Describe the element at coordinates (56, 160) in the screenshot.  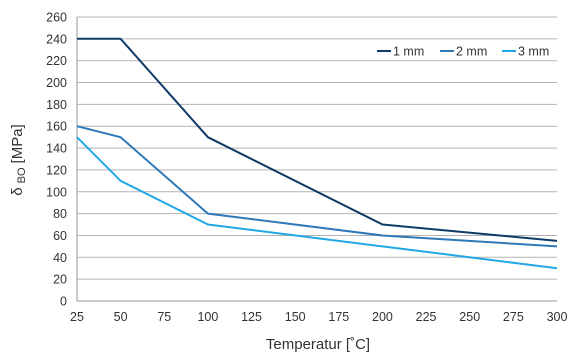
I see `y-tick-labels: 0 20 40 60 80 100 120 140 160 180 200 220 240 260` at that location.